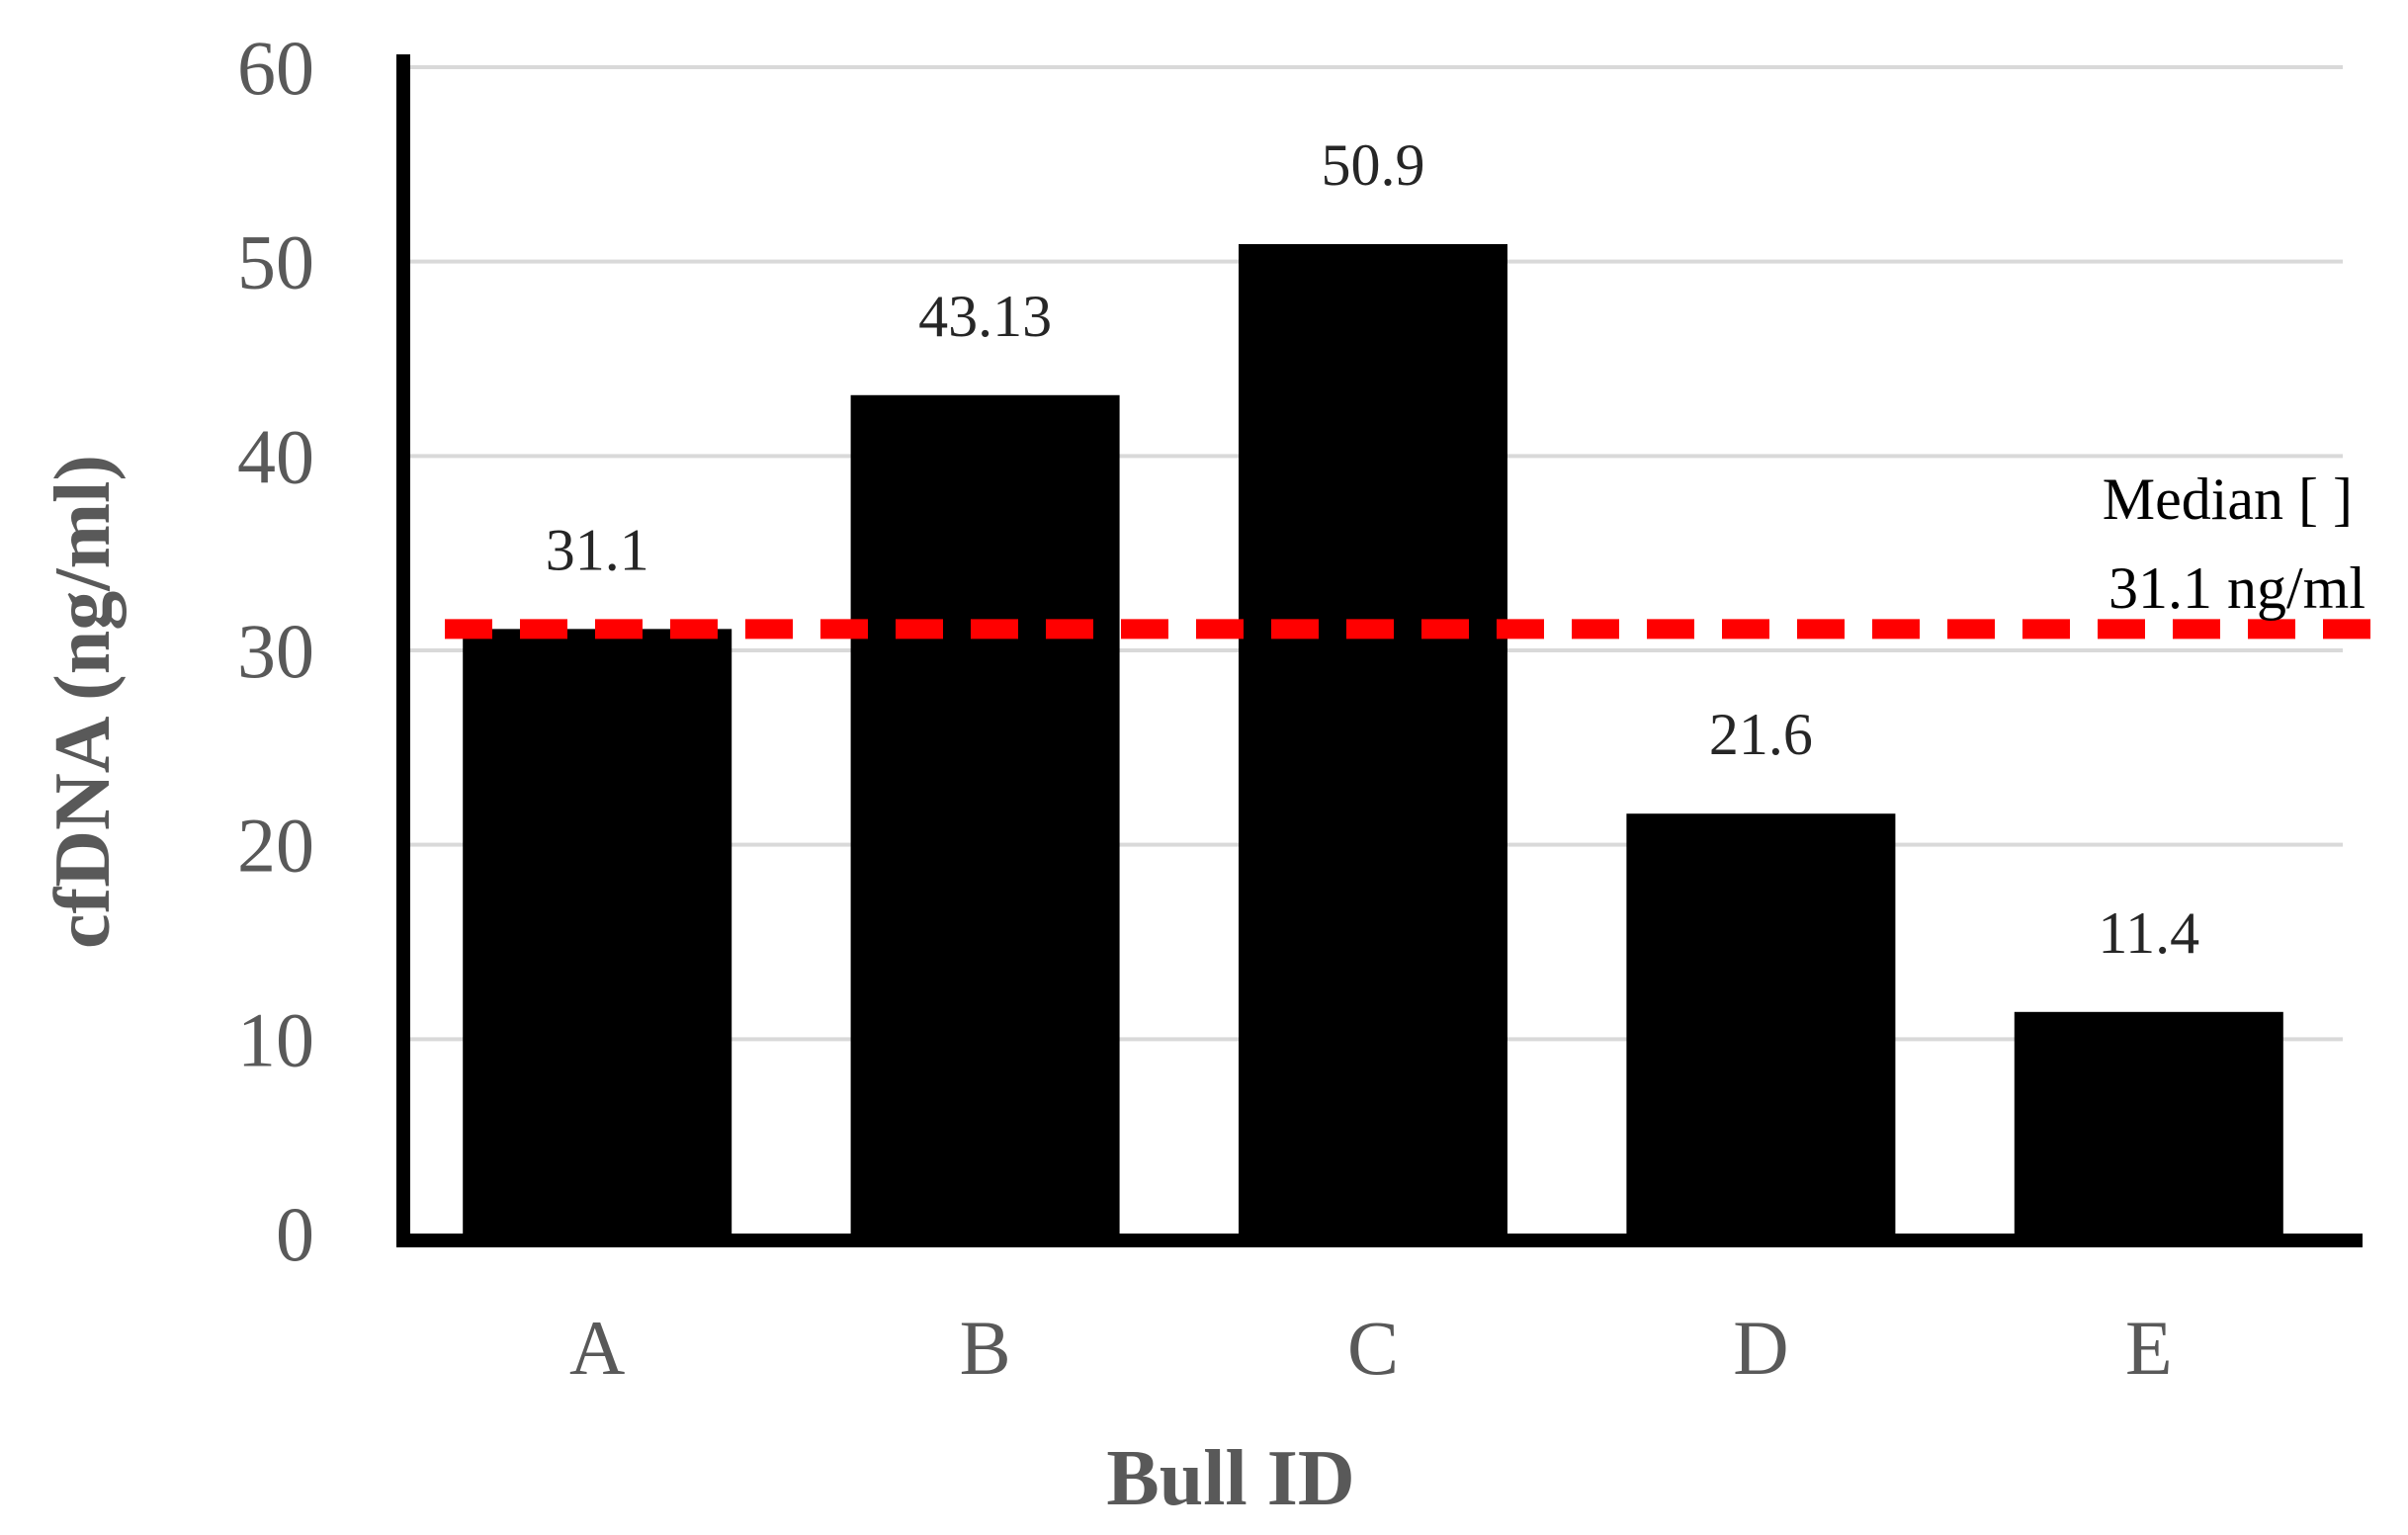  Describe the element at coordinates (275, 846) in the screenshot. I see `y-tick-label: 20` at that location.